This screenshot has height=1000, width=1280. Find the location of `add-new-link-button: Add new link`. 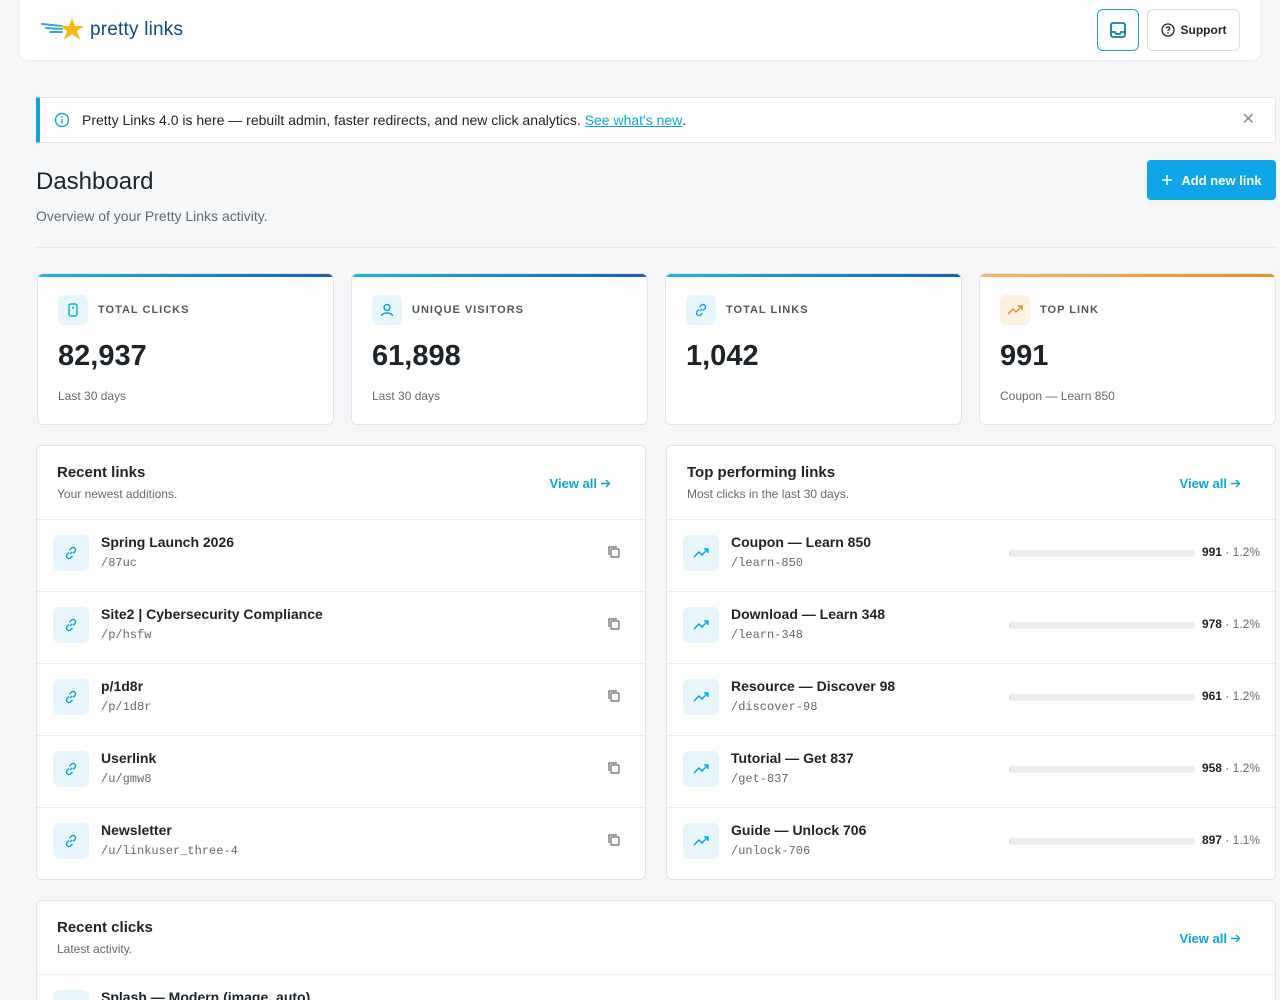

add-new-link-button: Add new link is located at coordinates (1211, 180).